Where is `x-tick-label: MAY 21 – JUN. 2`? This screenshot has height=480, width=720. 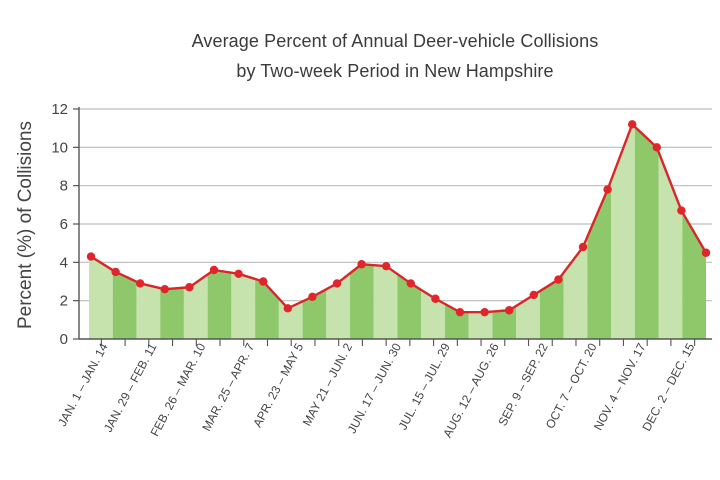 x-tick-label: MAY 21 – JUN. 2 is located at coordinates (328, 385).